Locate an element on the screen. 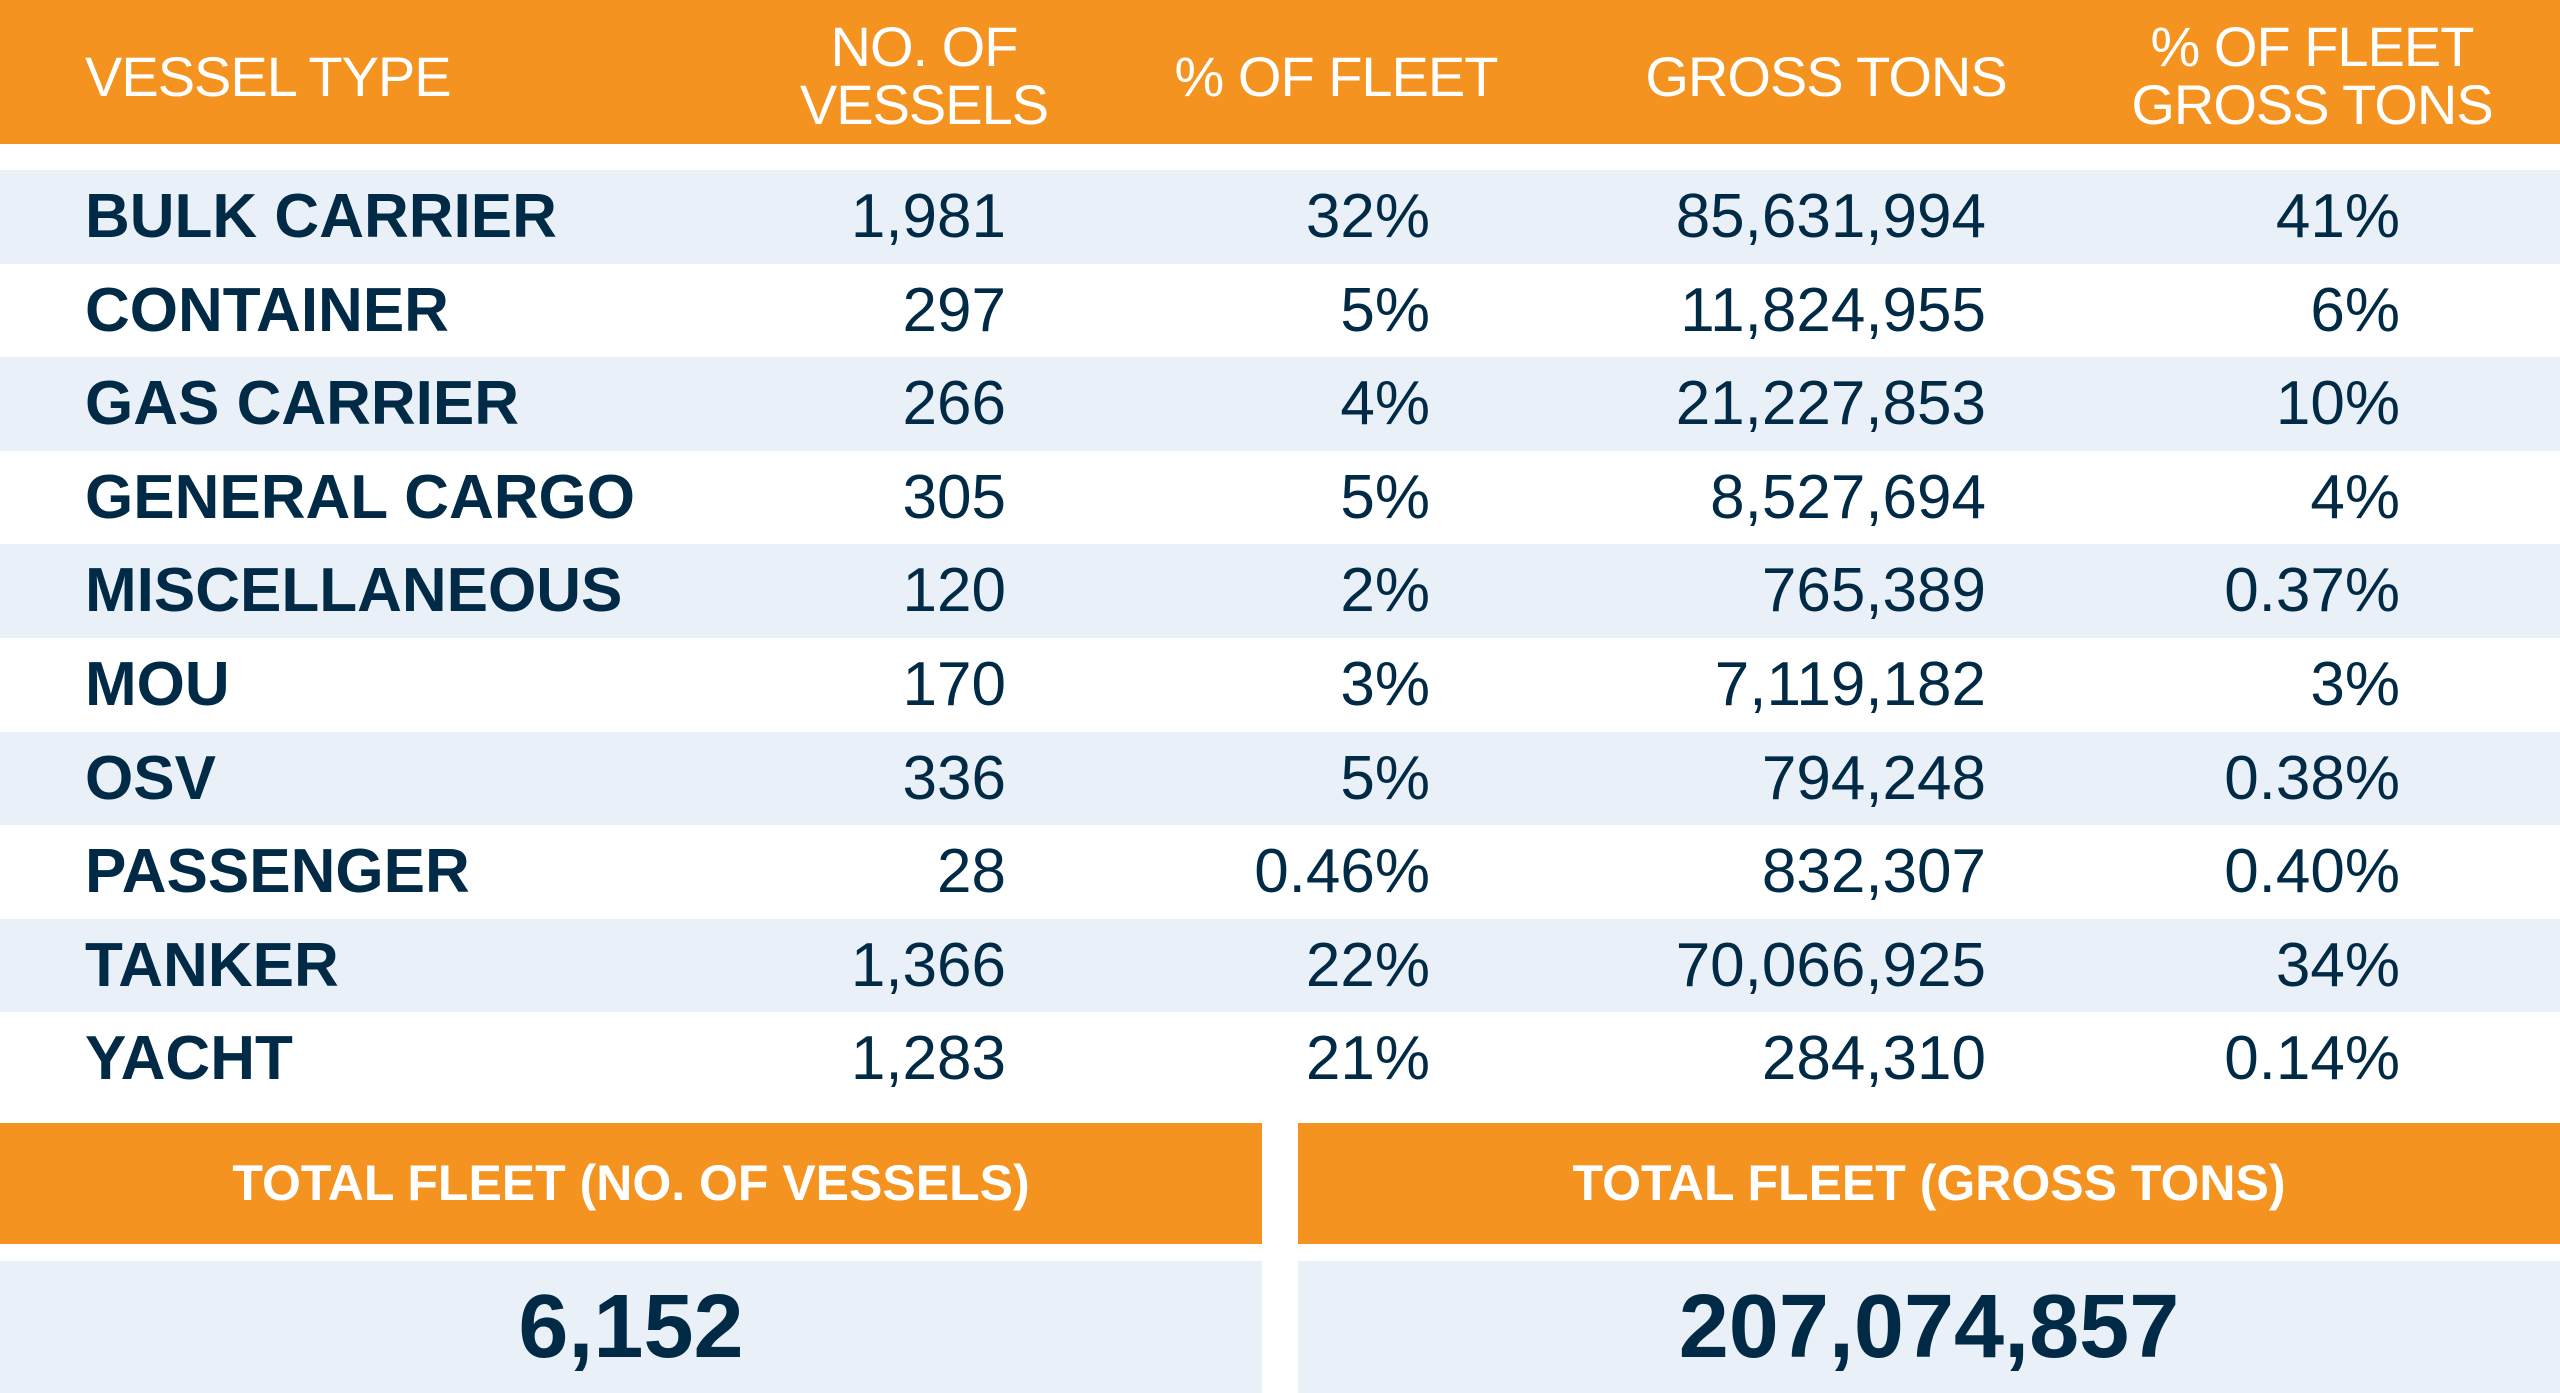  cell-vessel-type: GAS CARRIER is located at coordinates (302, 404).